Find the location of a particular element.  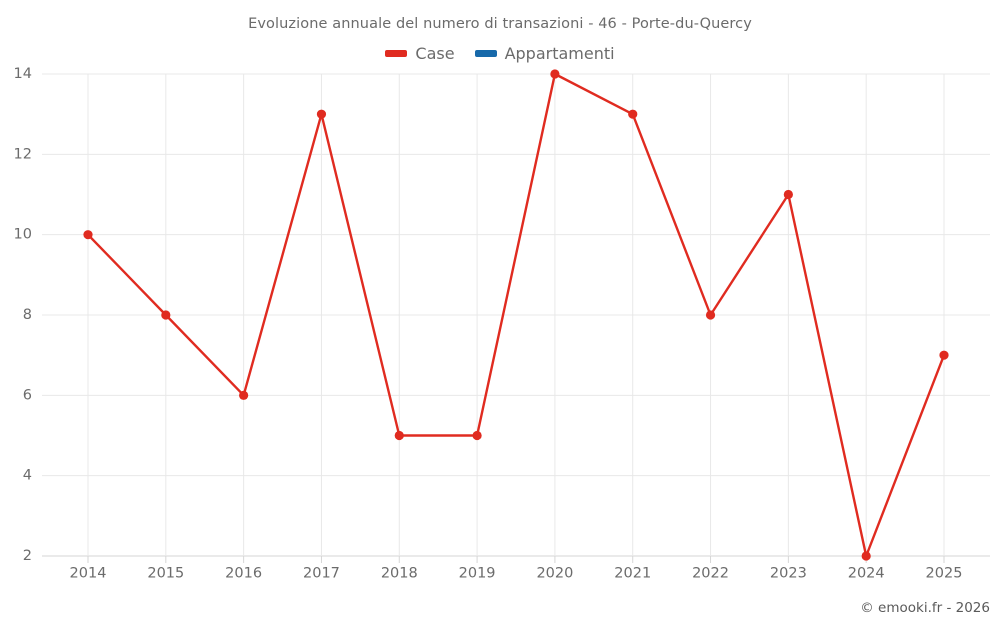

legend-swatch-case is located at coordinates (396, 53).